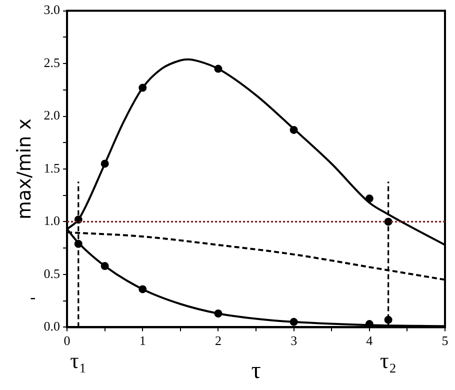 This screenshot has width=455, height=390. Describe the element at coordinates (52, 220) in the screenshot. I see `y-tick-label: 1.0` at that location.